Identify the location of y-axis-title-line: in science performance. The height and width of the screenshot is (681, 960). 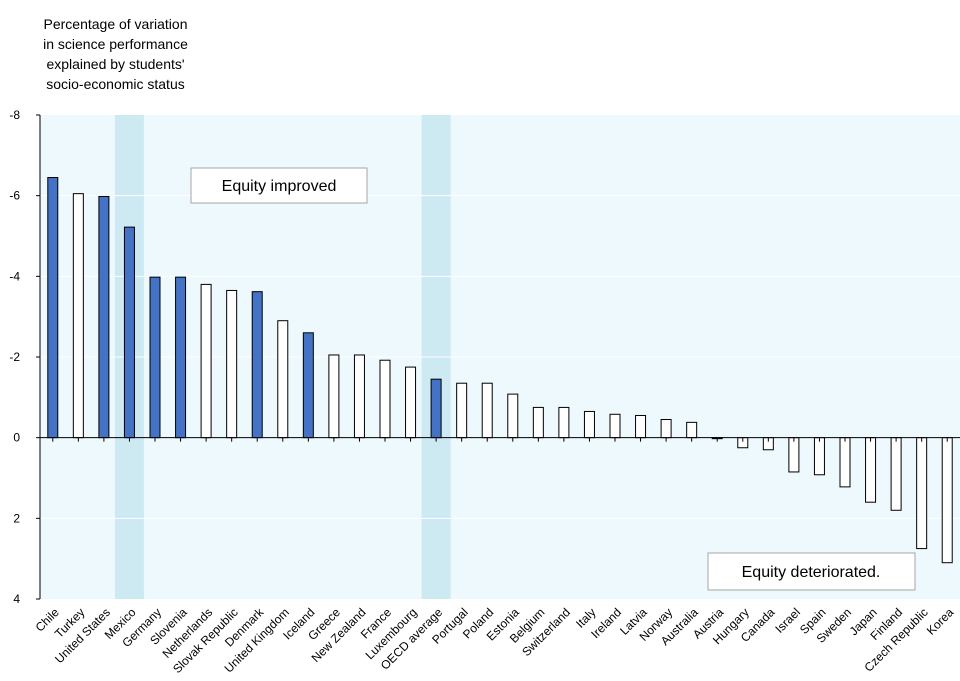
(115, 44).